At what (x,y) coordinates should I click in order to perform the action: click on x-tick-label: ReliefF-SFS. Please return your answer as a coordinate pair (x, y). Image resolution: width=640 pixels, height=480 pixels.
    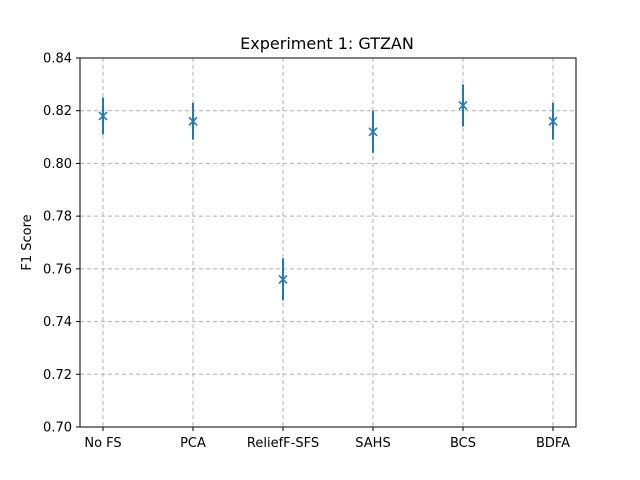
    Looking at the image, I should click on (283, 443).